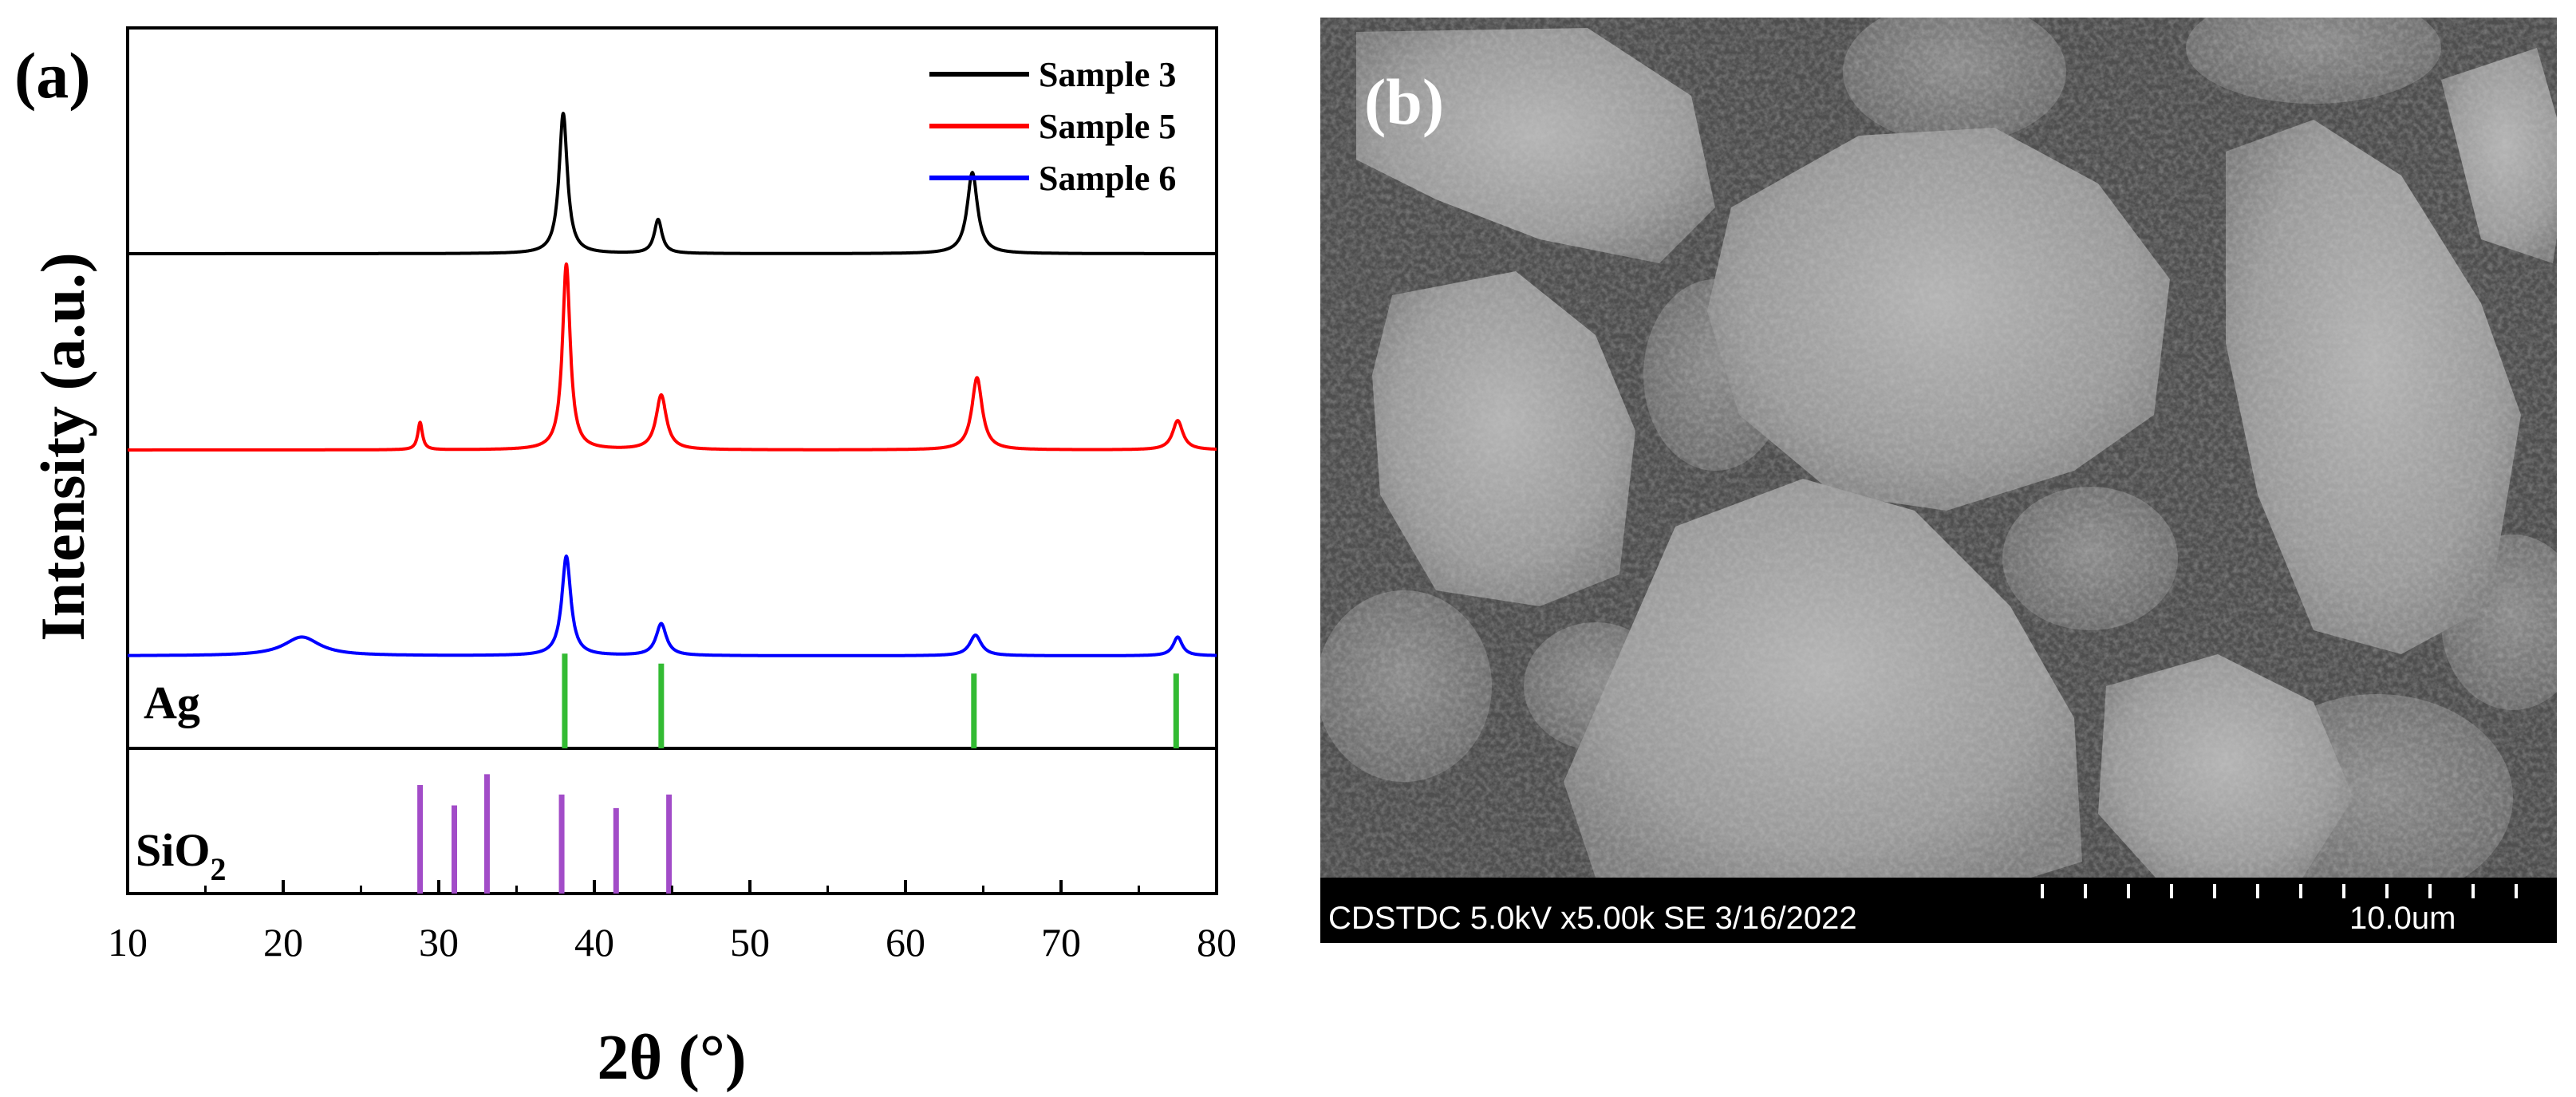  I want to click on panel-a-label: (a), so click(53, 75).